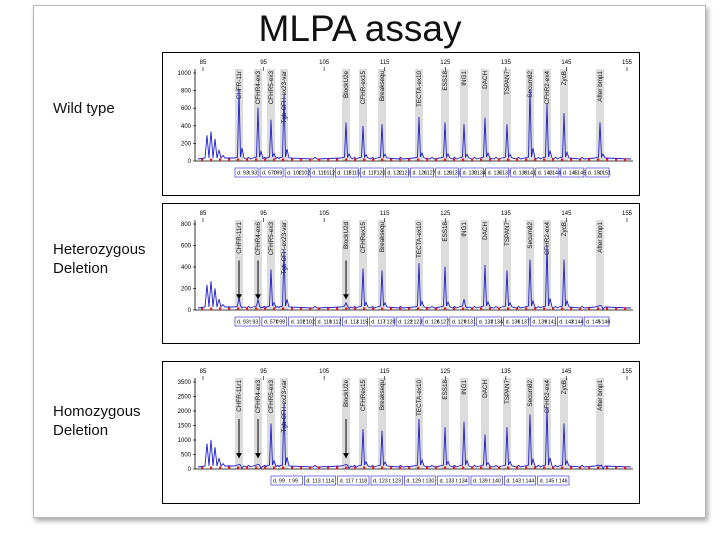 The height and width of the screenshot is (540, 720). What do you see at coordinates (271, 397) in the screenshot?
I see `probe-label: CFHR5-ex3` at bounding box center [271, 397].